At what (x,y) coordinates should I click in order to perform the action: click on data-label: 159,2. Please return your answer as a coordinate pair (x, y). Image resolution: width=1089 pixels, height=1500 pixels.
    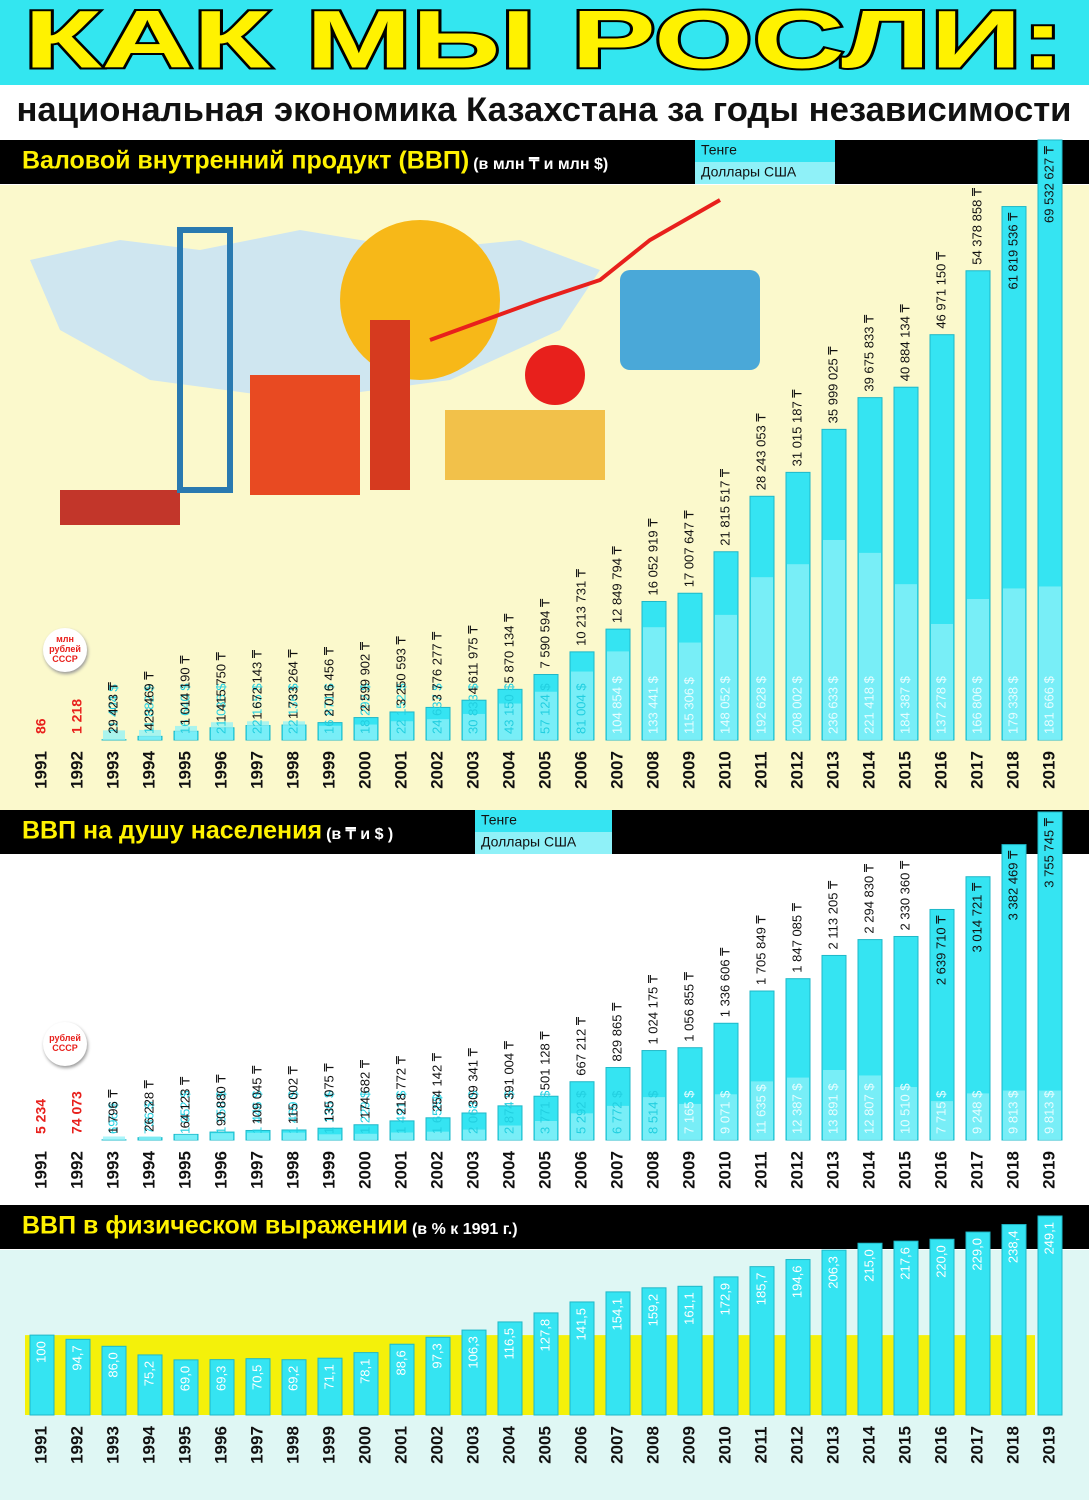
    Looking at the image, I should click on (652, 1310).